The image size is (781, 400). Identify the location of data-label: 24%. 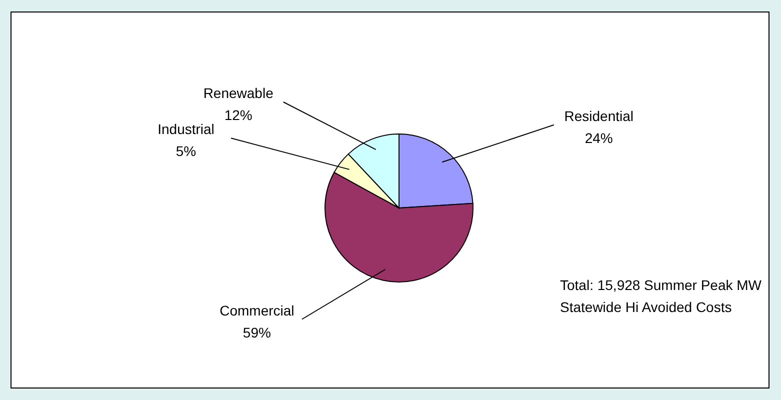
(598, 138).